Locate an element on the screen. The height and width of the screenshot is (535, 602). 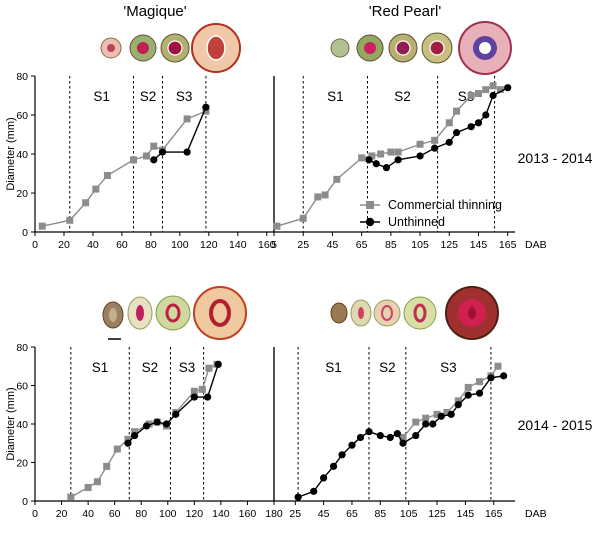
title-red-pearl: 'Red Pearl' is located at coordinates (405, 11).